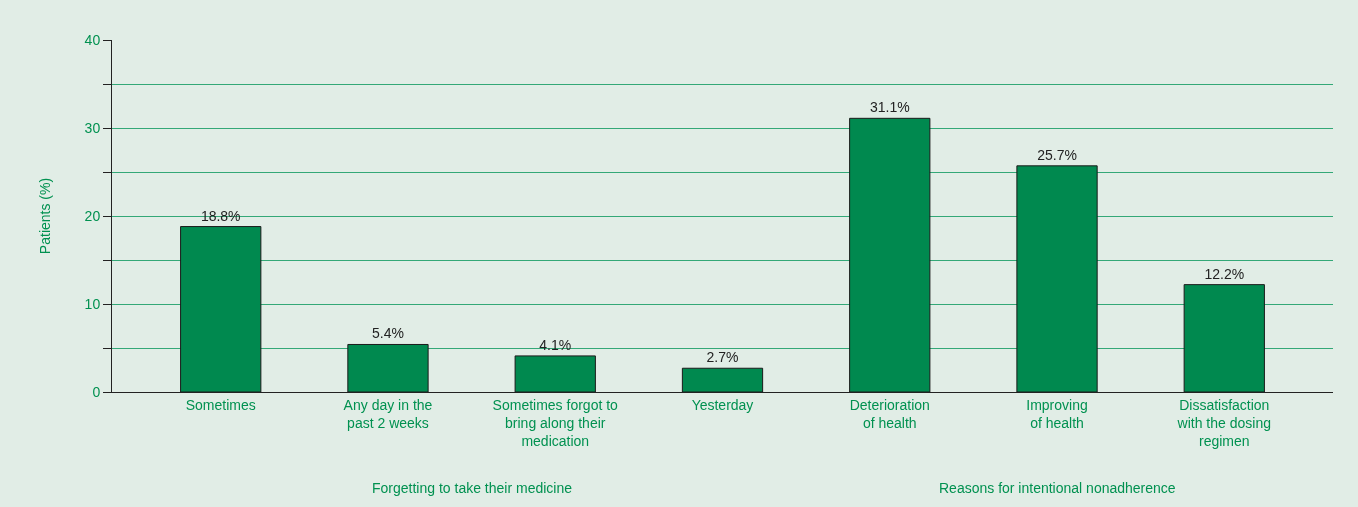 The width and height of the screenshot is (1358, 507). What do you see at coordinates (45, 216) in the screenshot?
I see `y-axis-title: Patients (%)` at bounding box center [45, 216].